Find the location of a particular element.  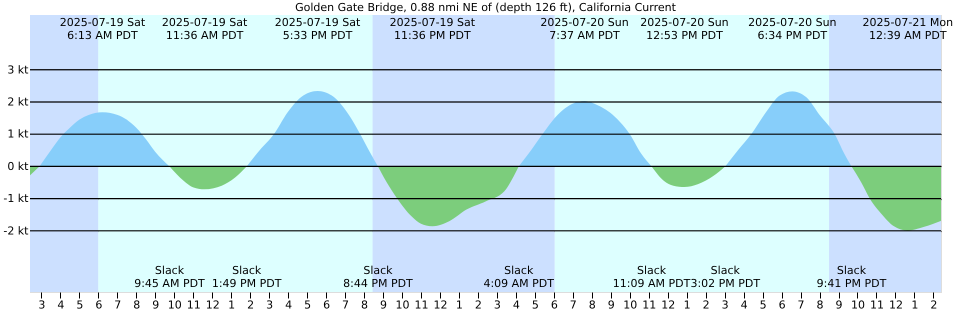

y-tick-label: -1 kt is located at coordinates (16, 199).